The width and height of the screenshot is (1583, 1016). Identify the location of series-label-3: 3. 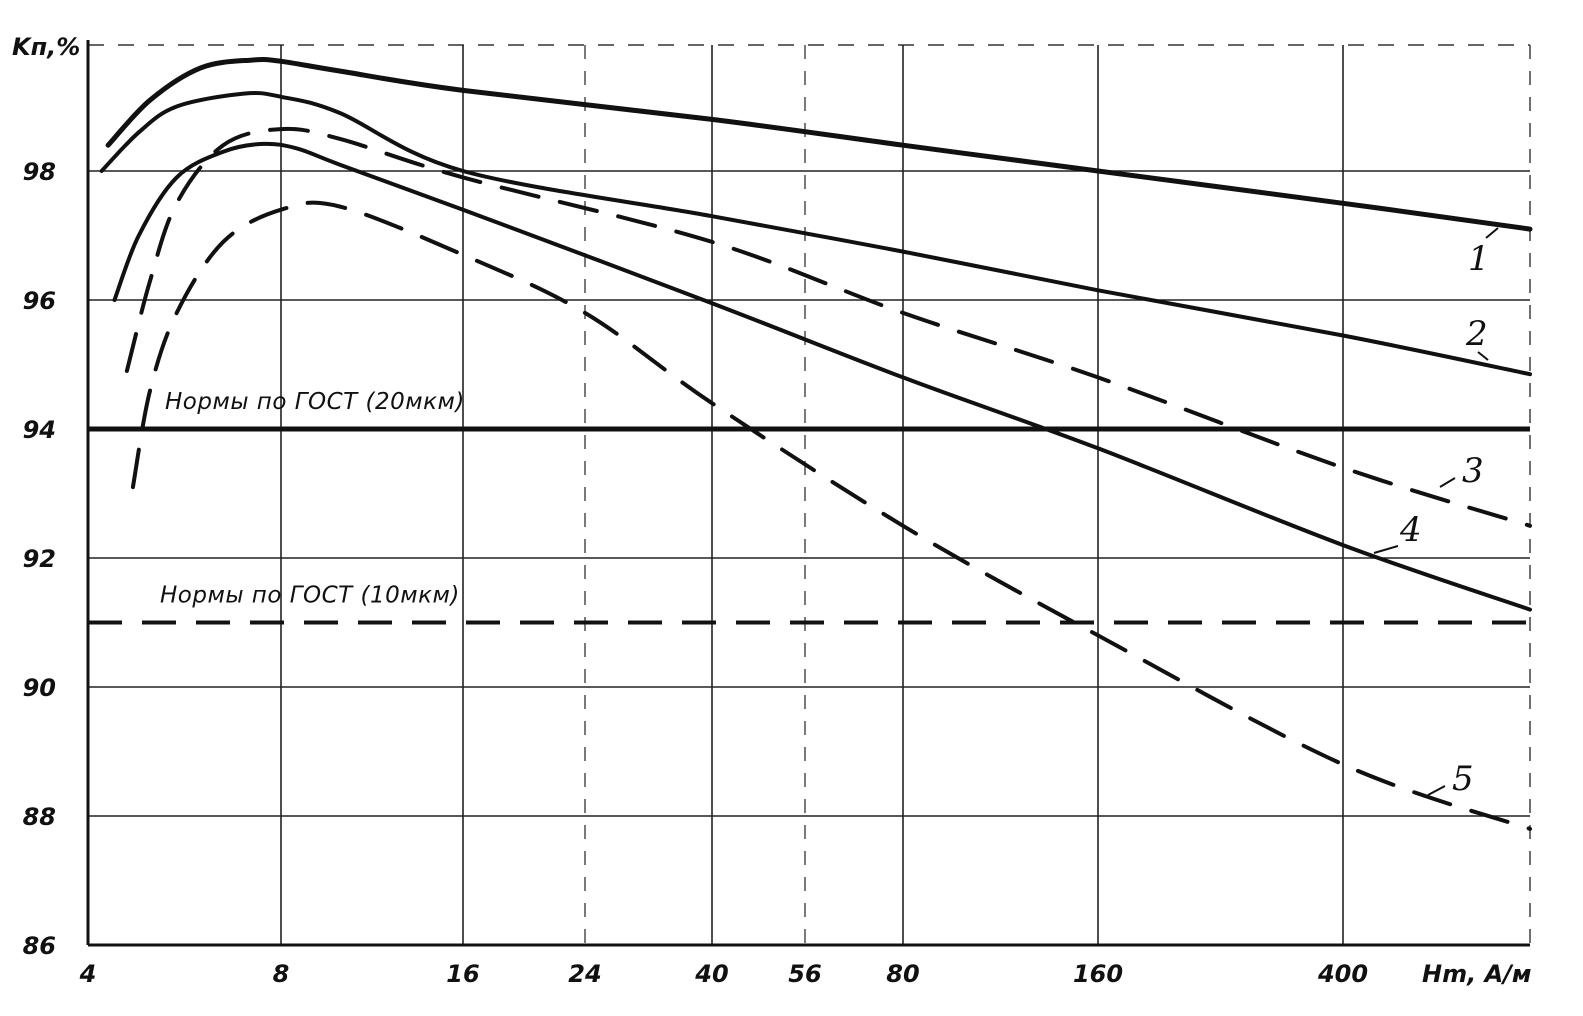
(1473, 471).